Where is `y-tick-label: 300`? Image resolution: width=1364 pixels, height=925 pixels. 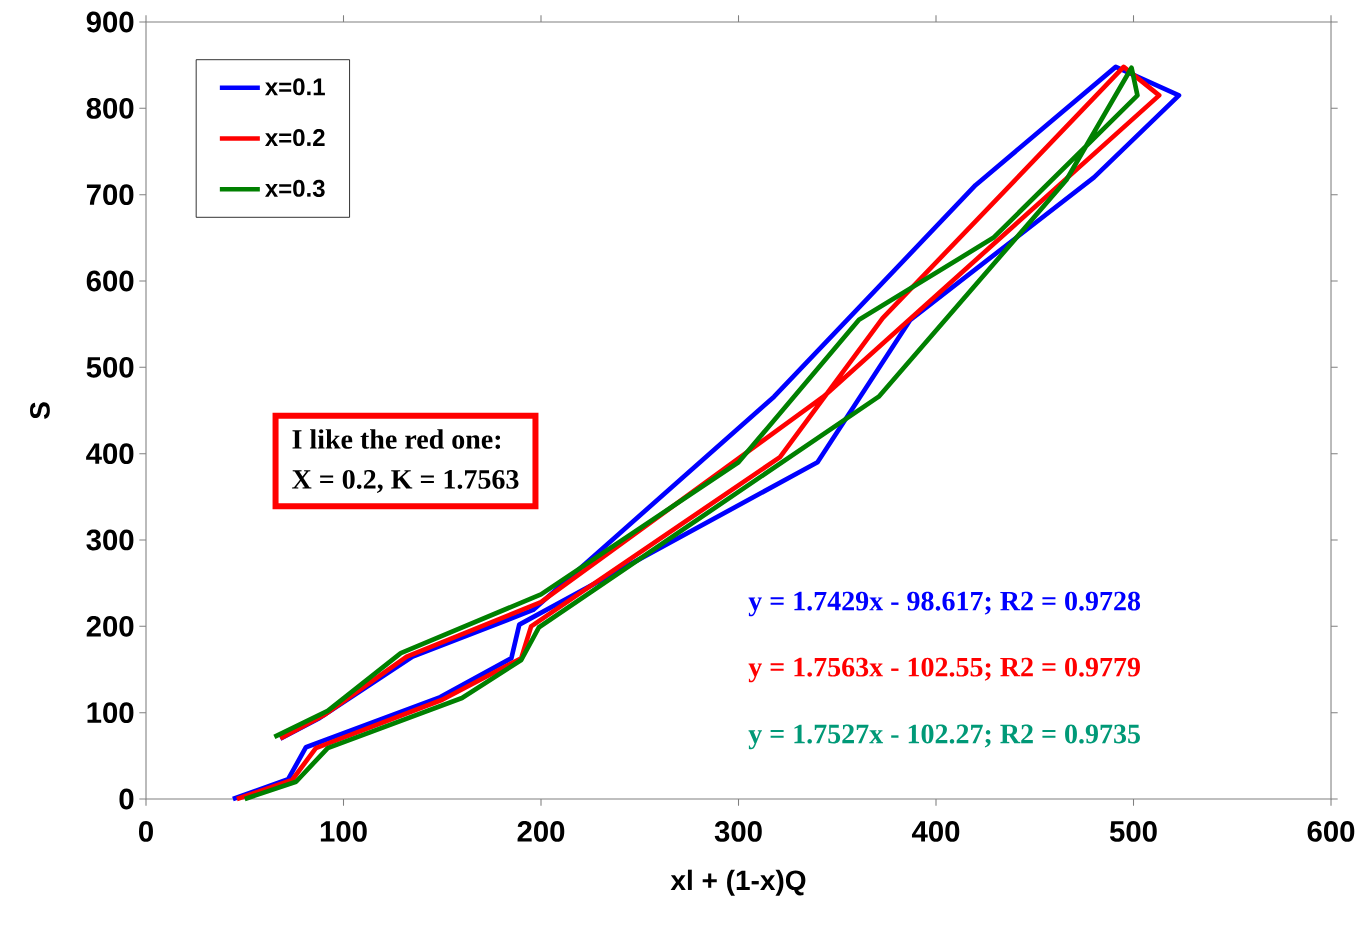 y-tick-label: 300 is located at coordinates (110, 540).